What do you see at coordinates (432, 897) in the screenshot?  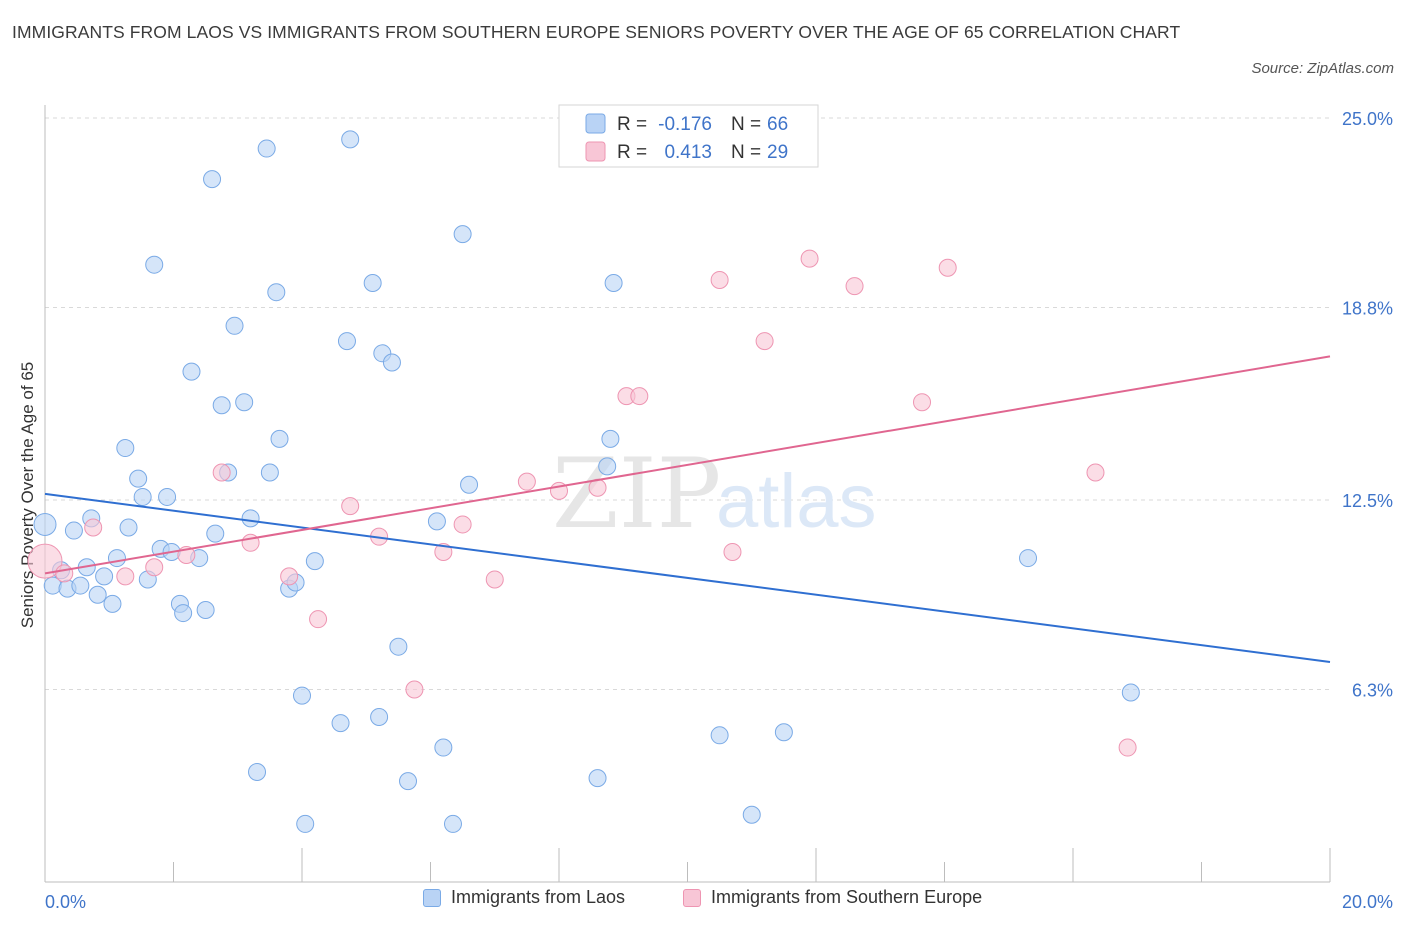 I see `legend-swatch-laos-bottom` at bounding box center [432, 897].